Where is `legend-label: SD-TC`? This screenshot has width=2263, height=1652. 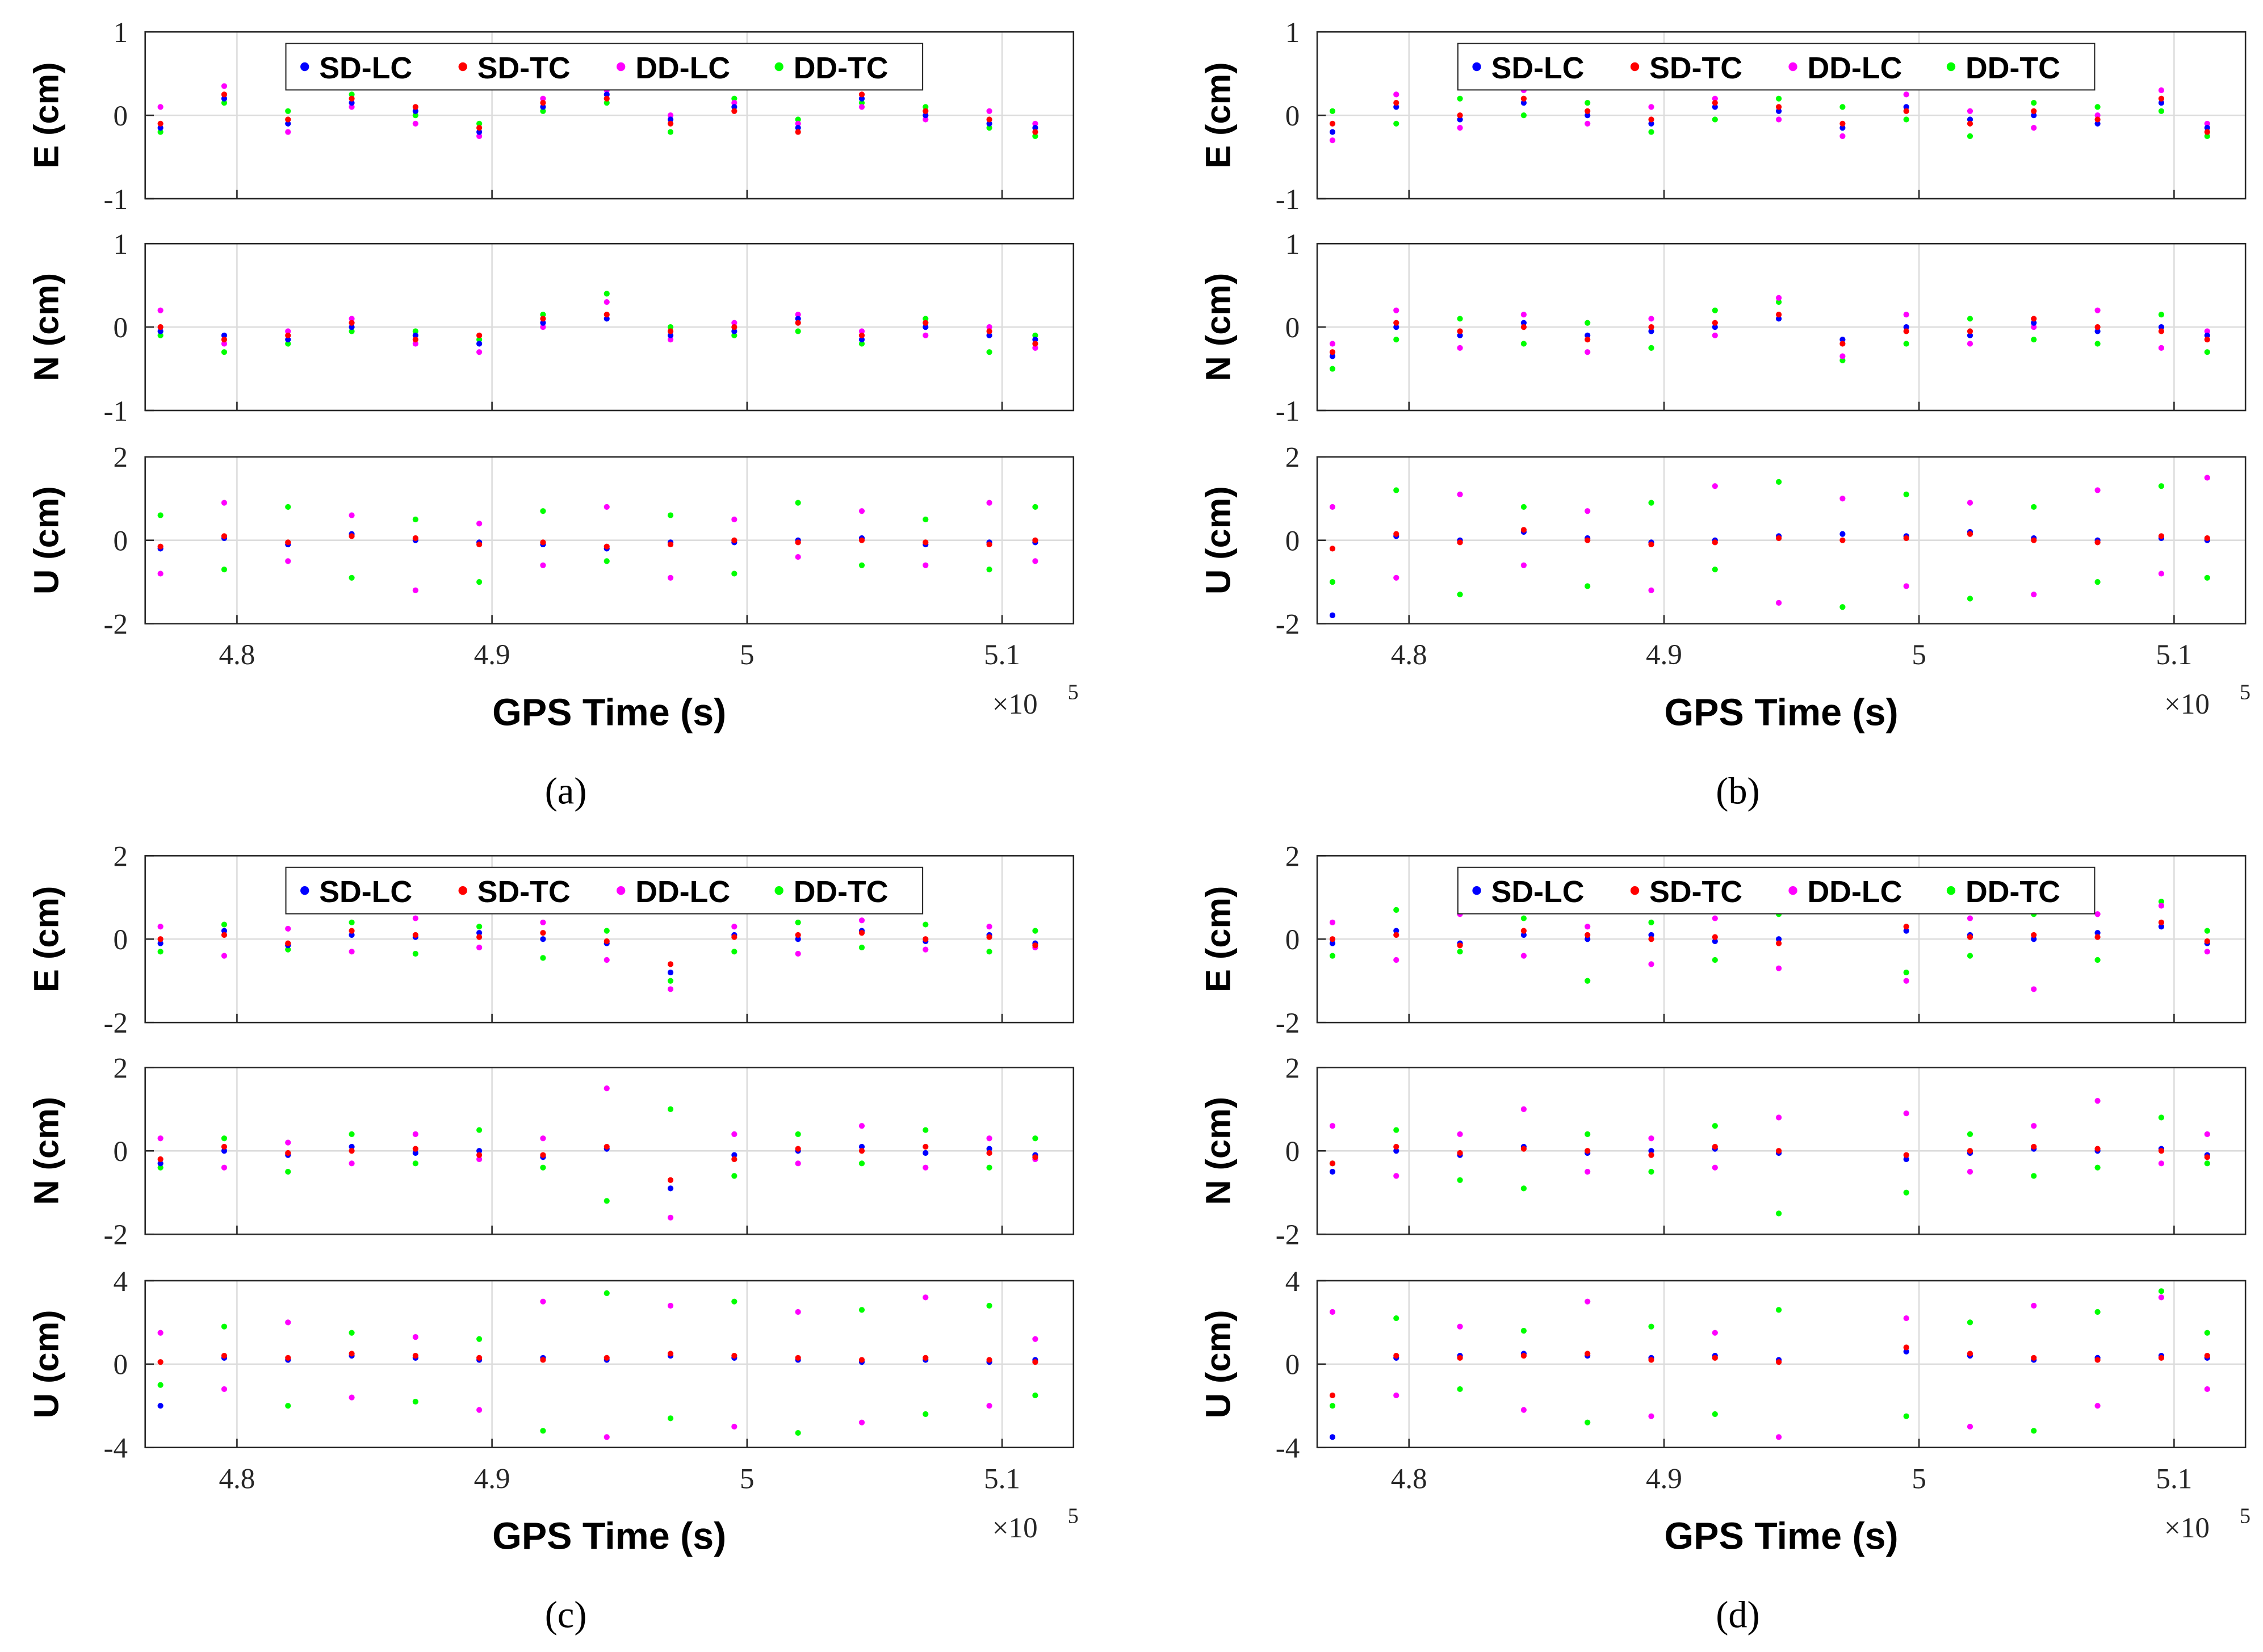
legend-label: SD-TC is located at coordinates (524, 68).